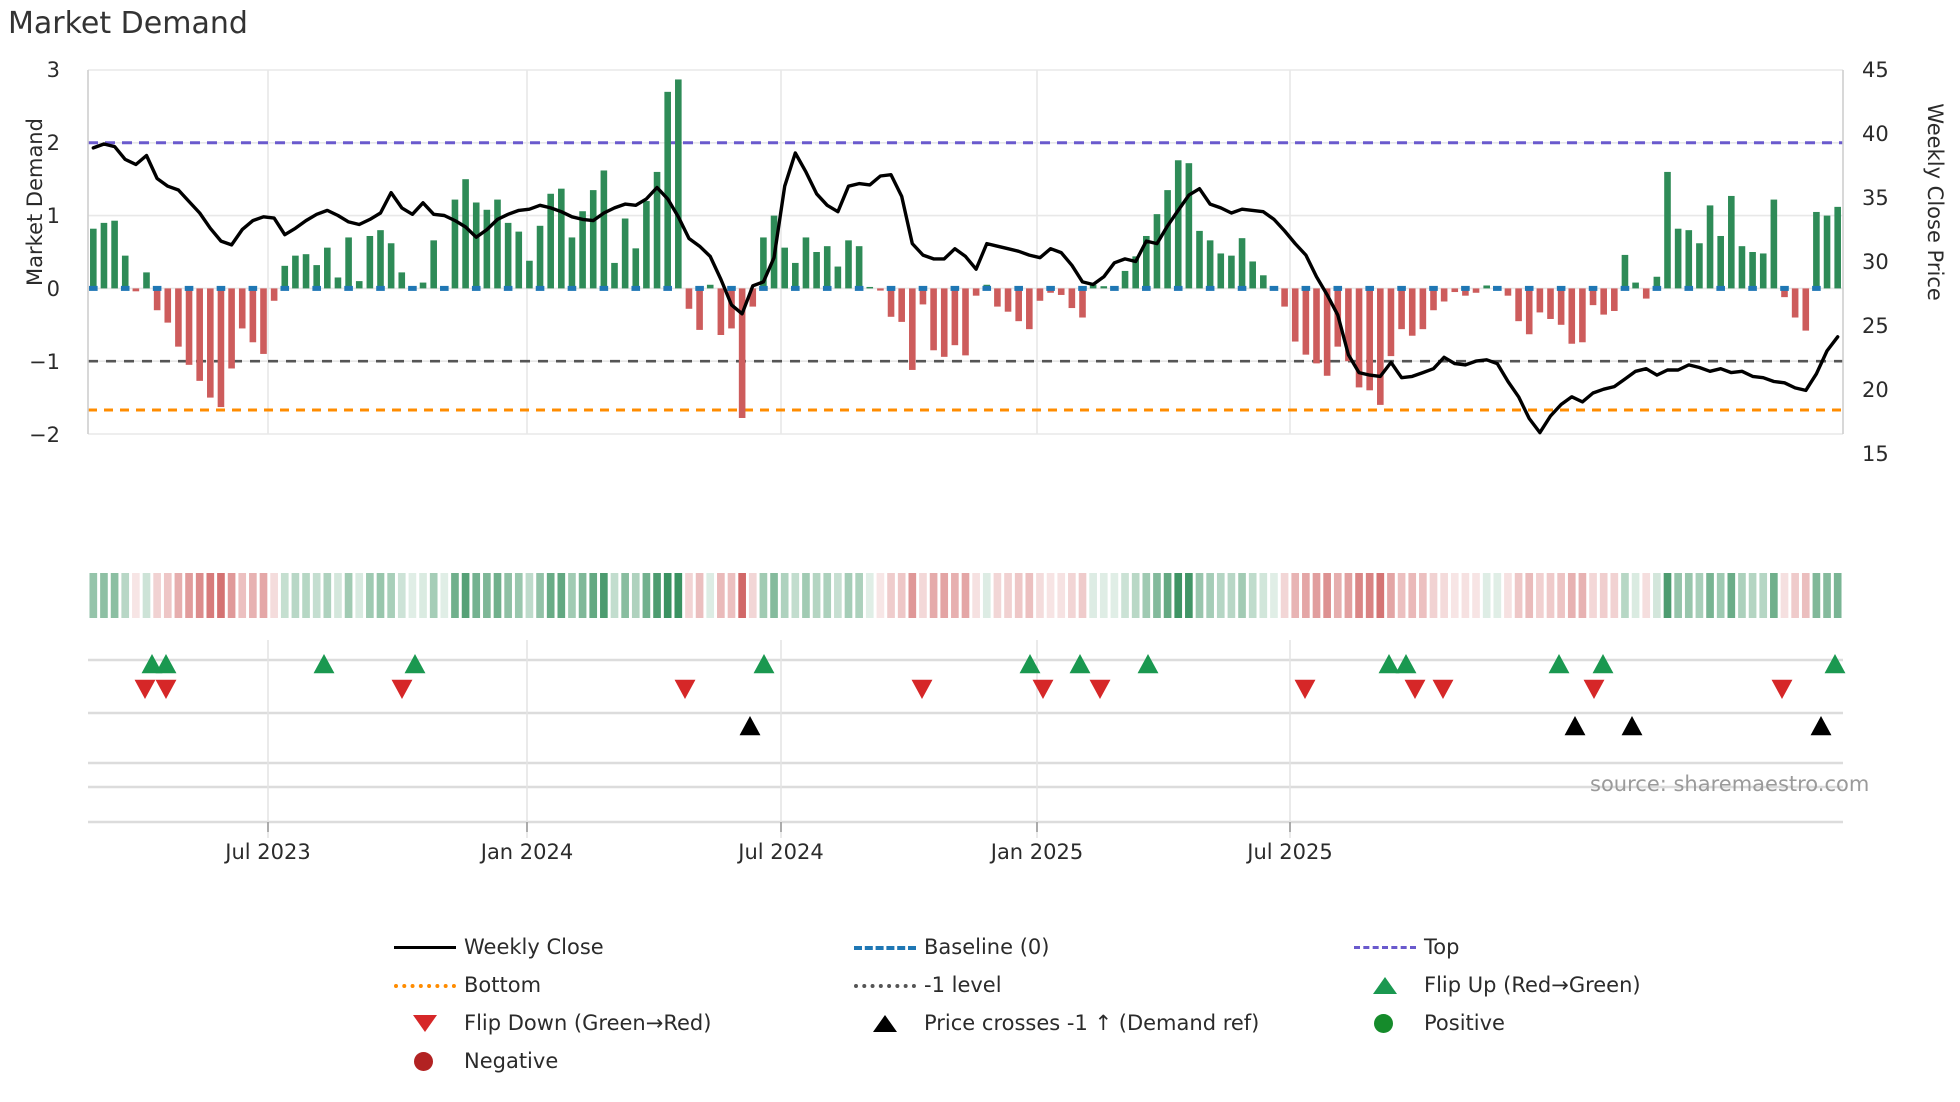 The image size is (1960, 1102). I want to click on legend-item-price-cross: Price crosses -1 ↑ (Demand ref), so click(1096, 1023).